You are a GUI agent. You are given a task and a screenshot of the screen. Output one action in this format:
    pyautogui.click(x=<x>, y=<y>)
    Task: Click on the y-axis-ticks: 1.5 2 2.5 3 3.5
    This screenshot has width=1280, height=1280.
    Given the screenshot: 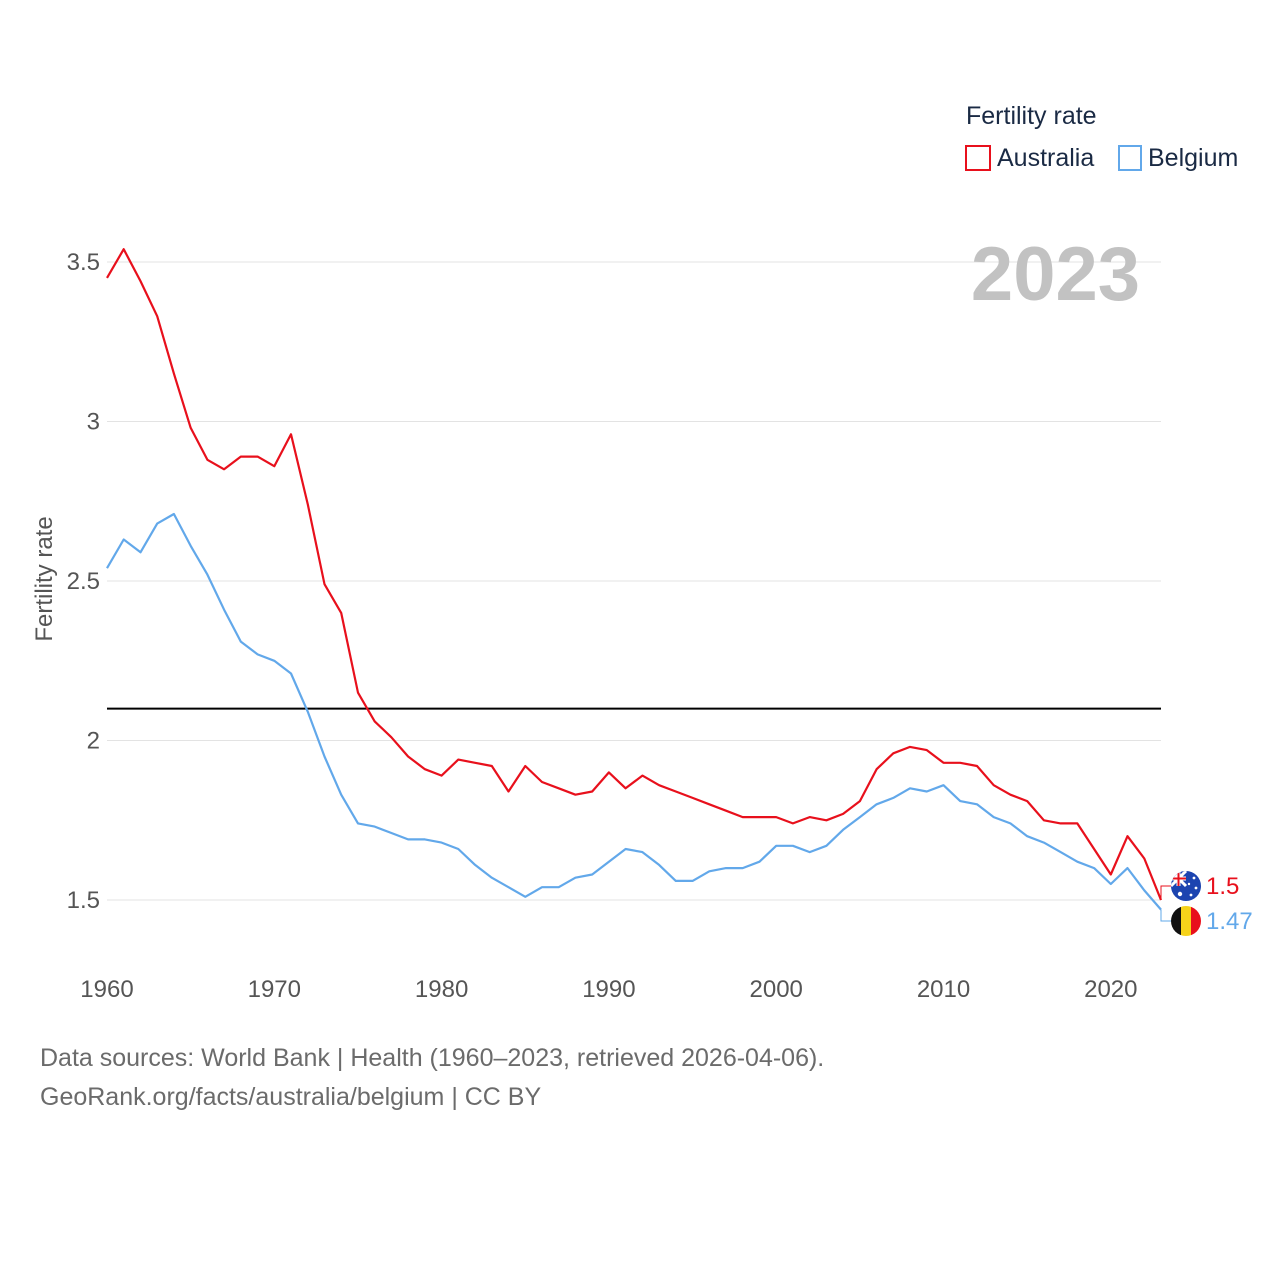 What is the action you would take?
    pyautogui.click(x=83, y=581)
    